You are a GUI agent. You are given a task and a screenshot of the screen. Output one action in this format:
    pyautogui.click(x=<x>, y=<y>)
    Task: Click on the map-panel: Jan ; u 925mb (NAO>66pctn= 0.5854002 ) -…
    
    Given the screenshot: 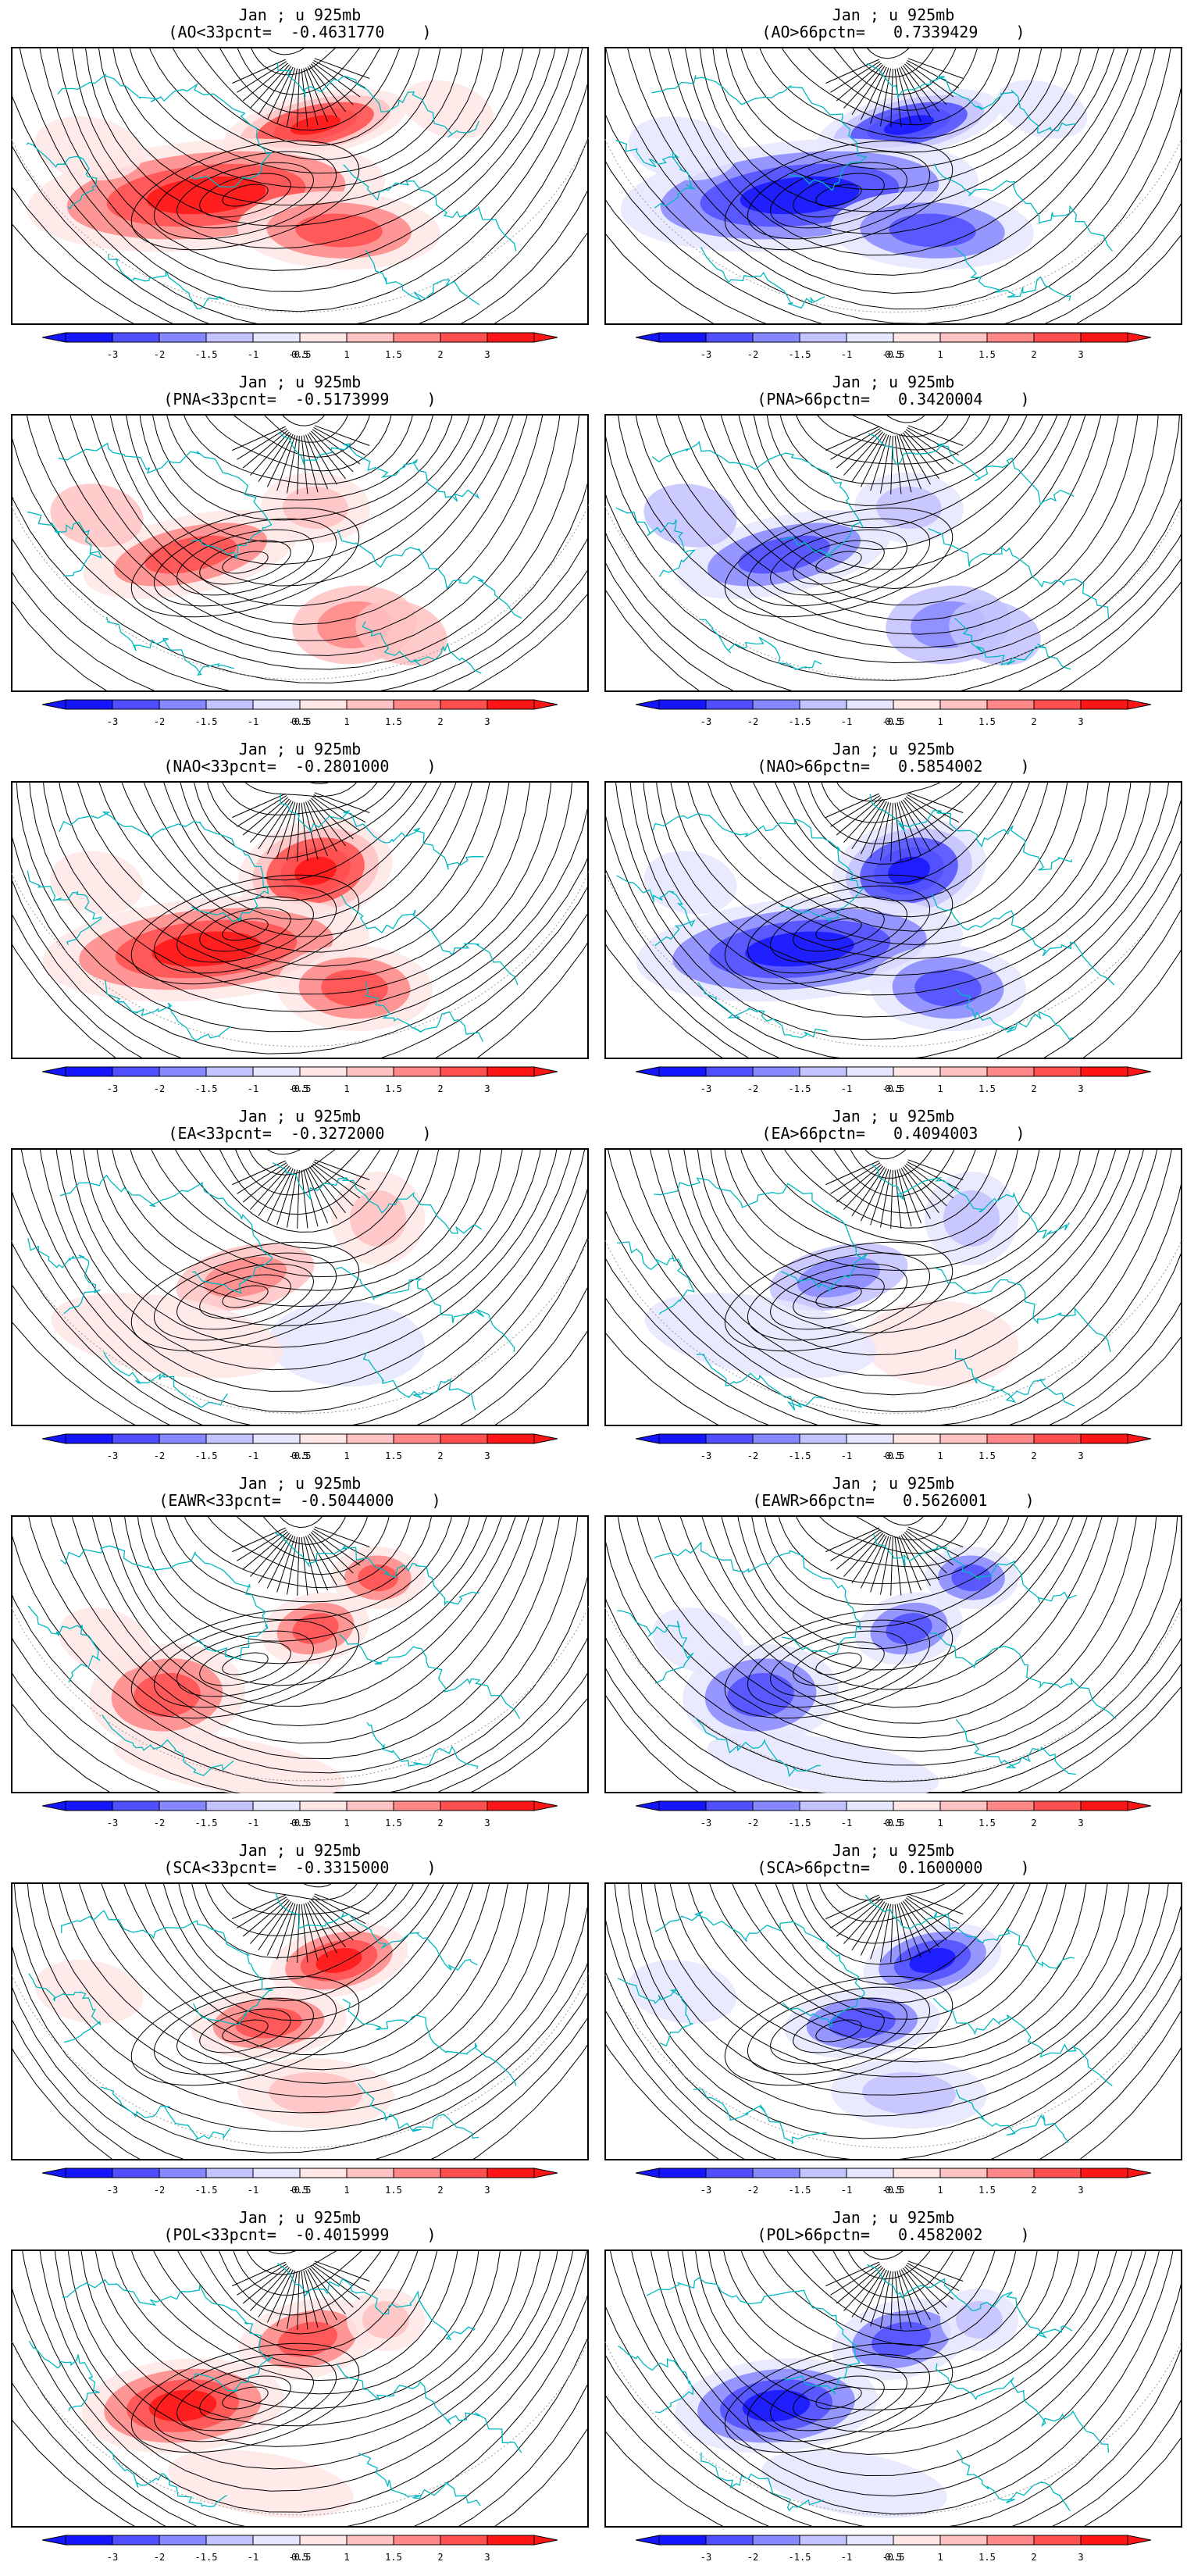 What is the action you would take?
    pyautogui.click(x=893, y=924)
    